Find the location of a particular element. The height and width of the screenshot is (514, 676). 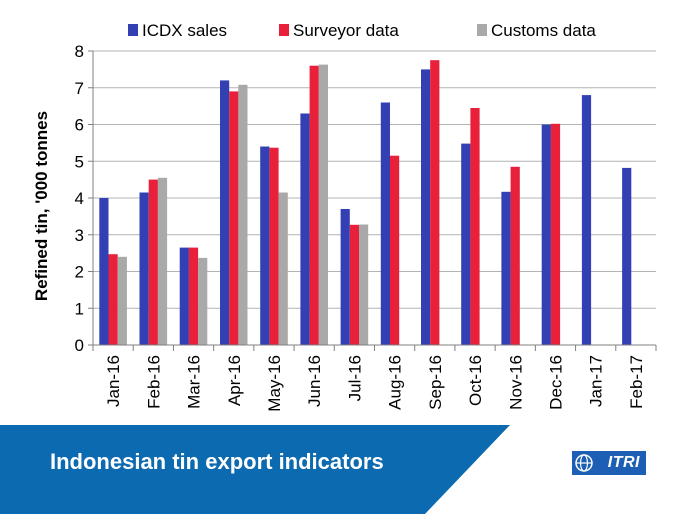

logo-text: ITRI is located at coordinates (623, 462).